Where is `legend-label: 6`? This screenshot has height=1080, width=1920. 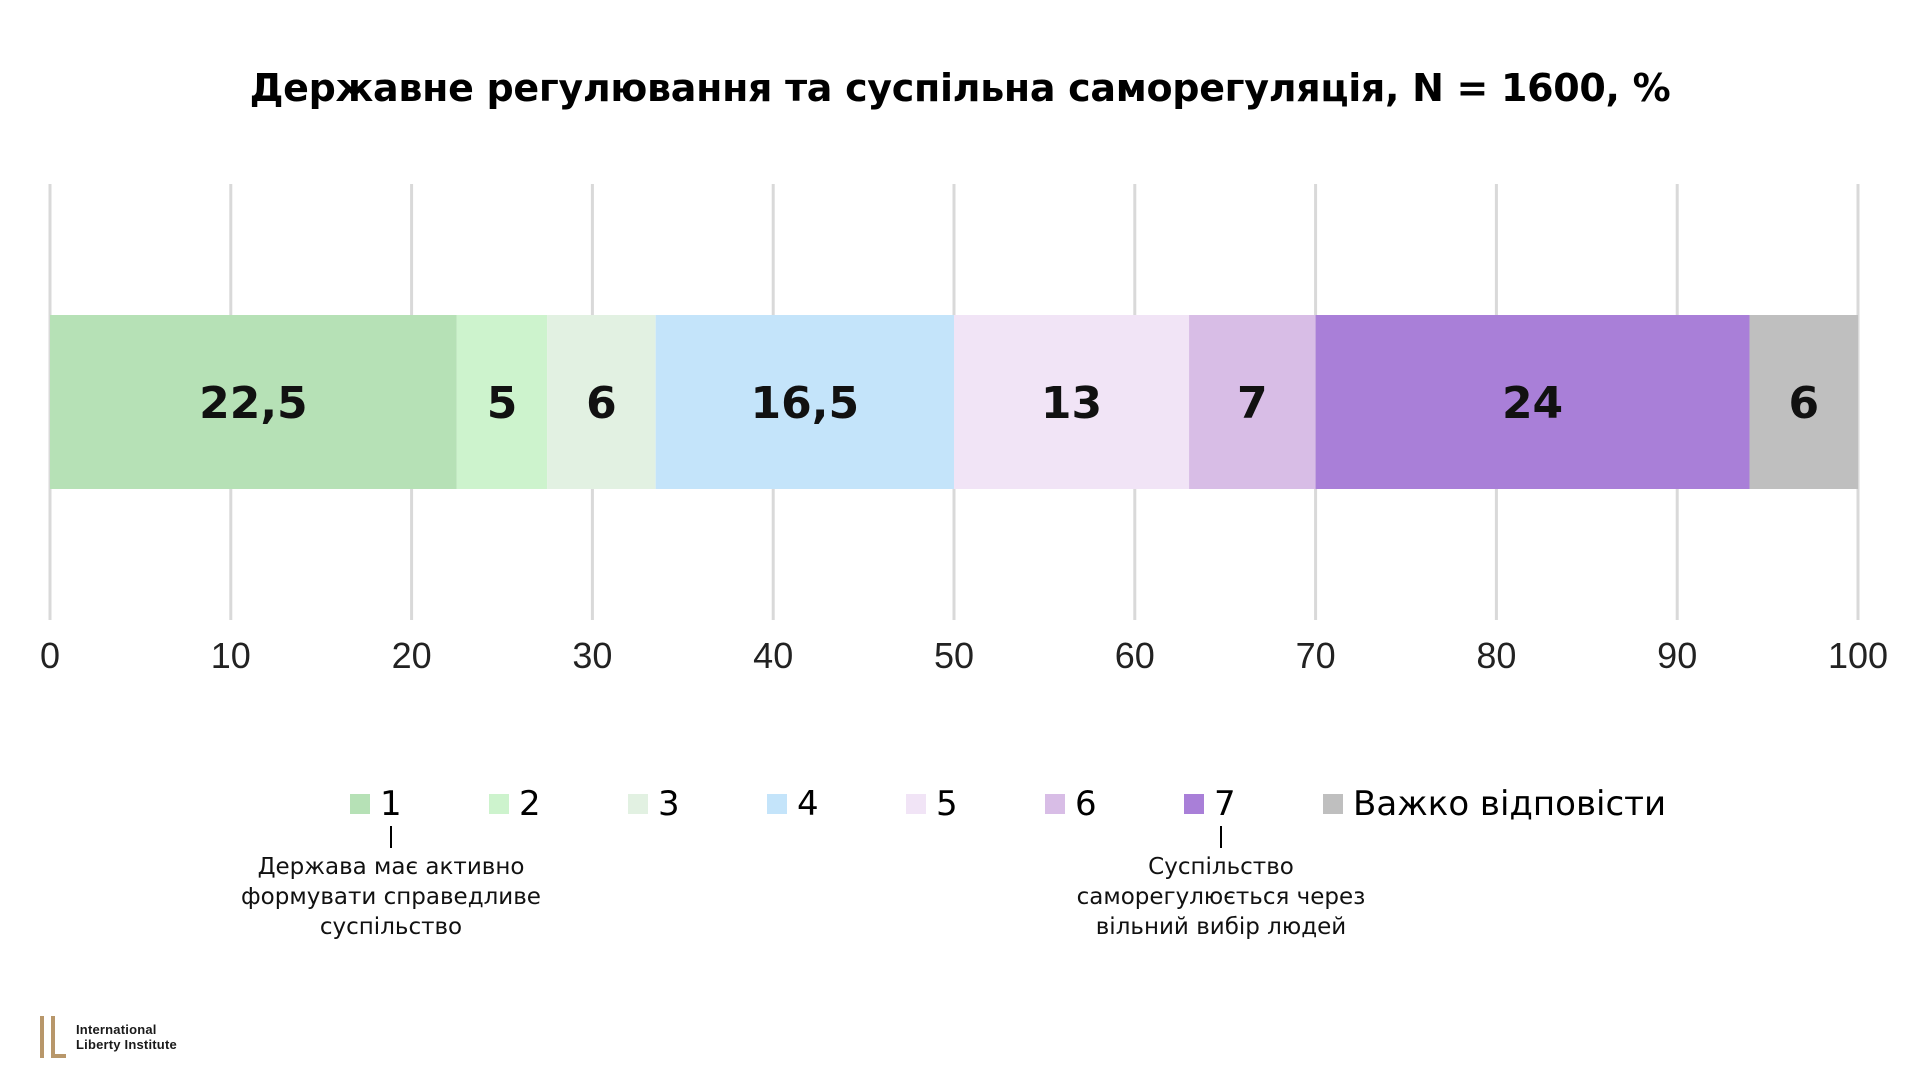 legend-label: 6 is located at coordinates (1086, 804).